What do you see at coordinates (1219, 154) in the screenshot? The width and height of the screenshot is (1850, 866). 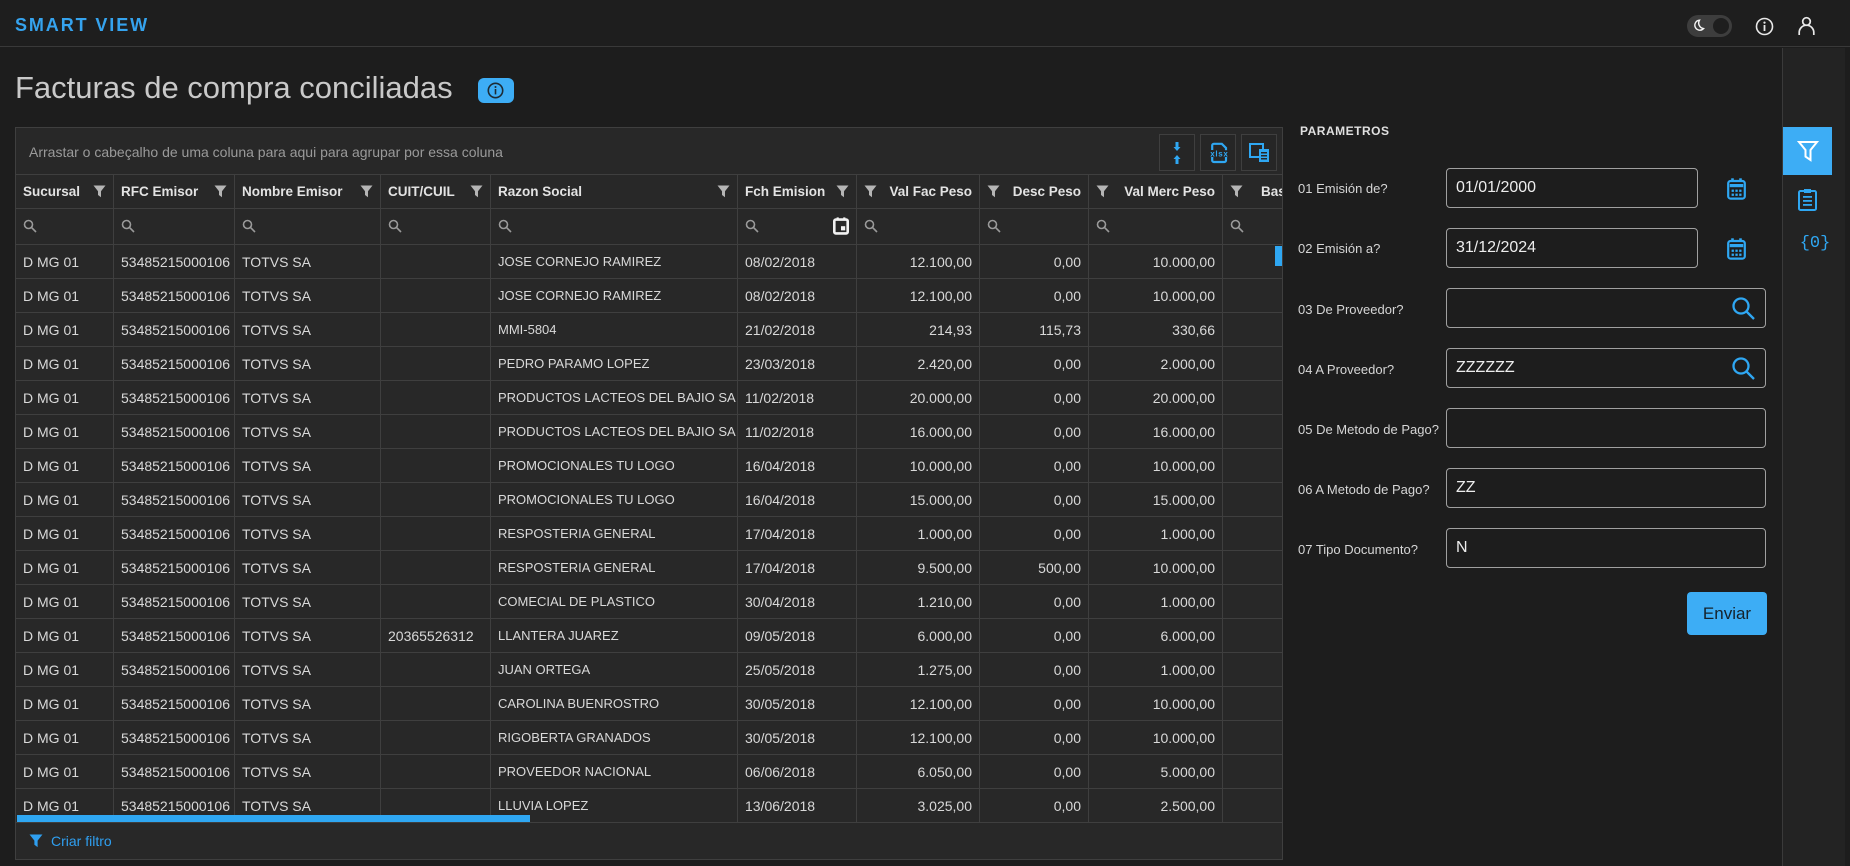 I see `svg-text: xlsx` at bounding box center [1219, 154].